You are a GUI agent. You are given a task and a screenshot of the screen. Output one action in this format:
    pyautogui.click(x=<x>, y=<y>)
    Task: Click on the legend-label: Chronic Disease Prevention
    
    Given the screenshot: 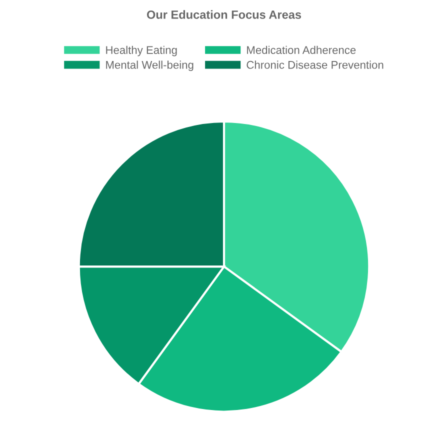 What is the action you would take?
    pyautogui.click(x=315, y=64)
    